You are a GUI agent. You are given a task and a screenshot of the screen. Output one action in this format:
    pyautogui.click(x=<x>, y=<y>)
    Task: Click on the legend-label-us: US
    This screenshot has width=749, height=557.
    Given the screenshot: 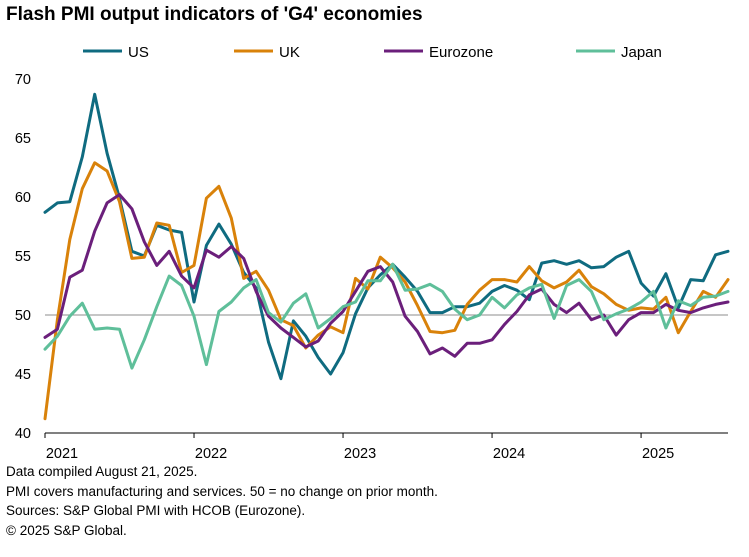 What is the action you would take?
    pyautogui.click(x=138, y=52)
    